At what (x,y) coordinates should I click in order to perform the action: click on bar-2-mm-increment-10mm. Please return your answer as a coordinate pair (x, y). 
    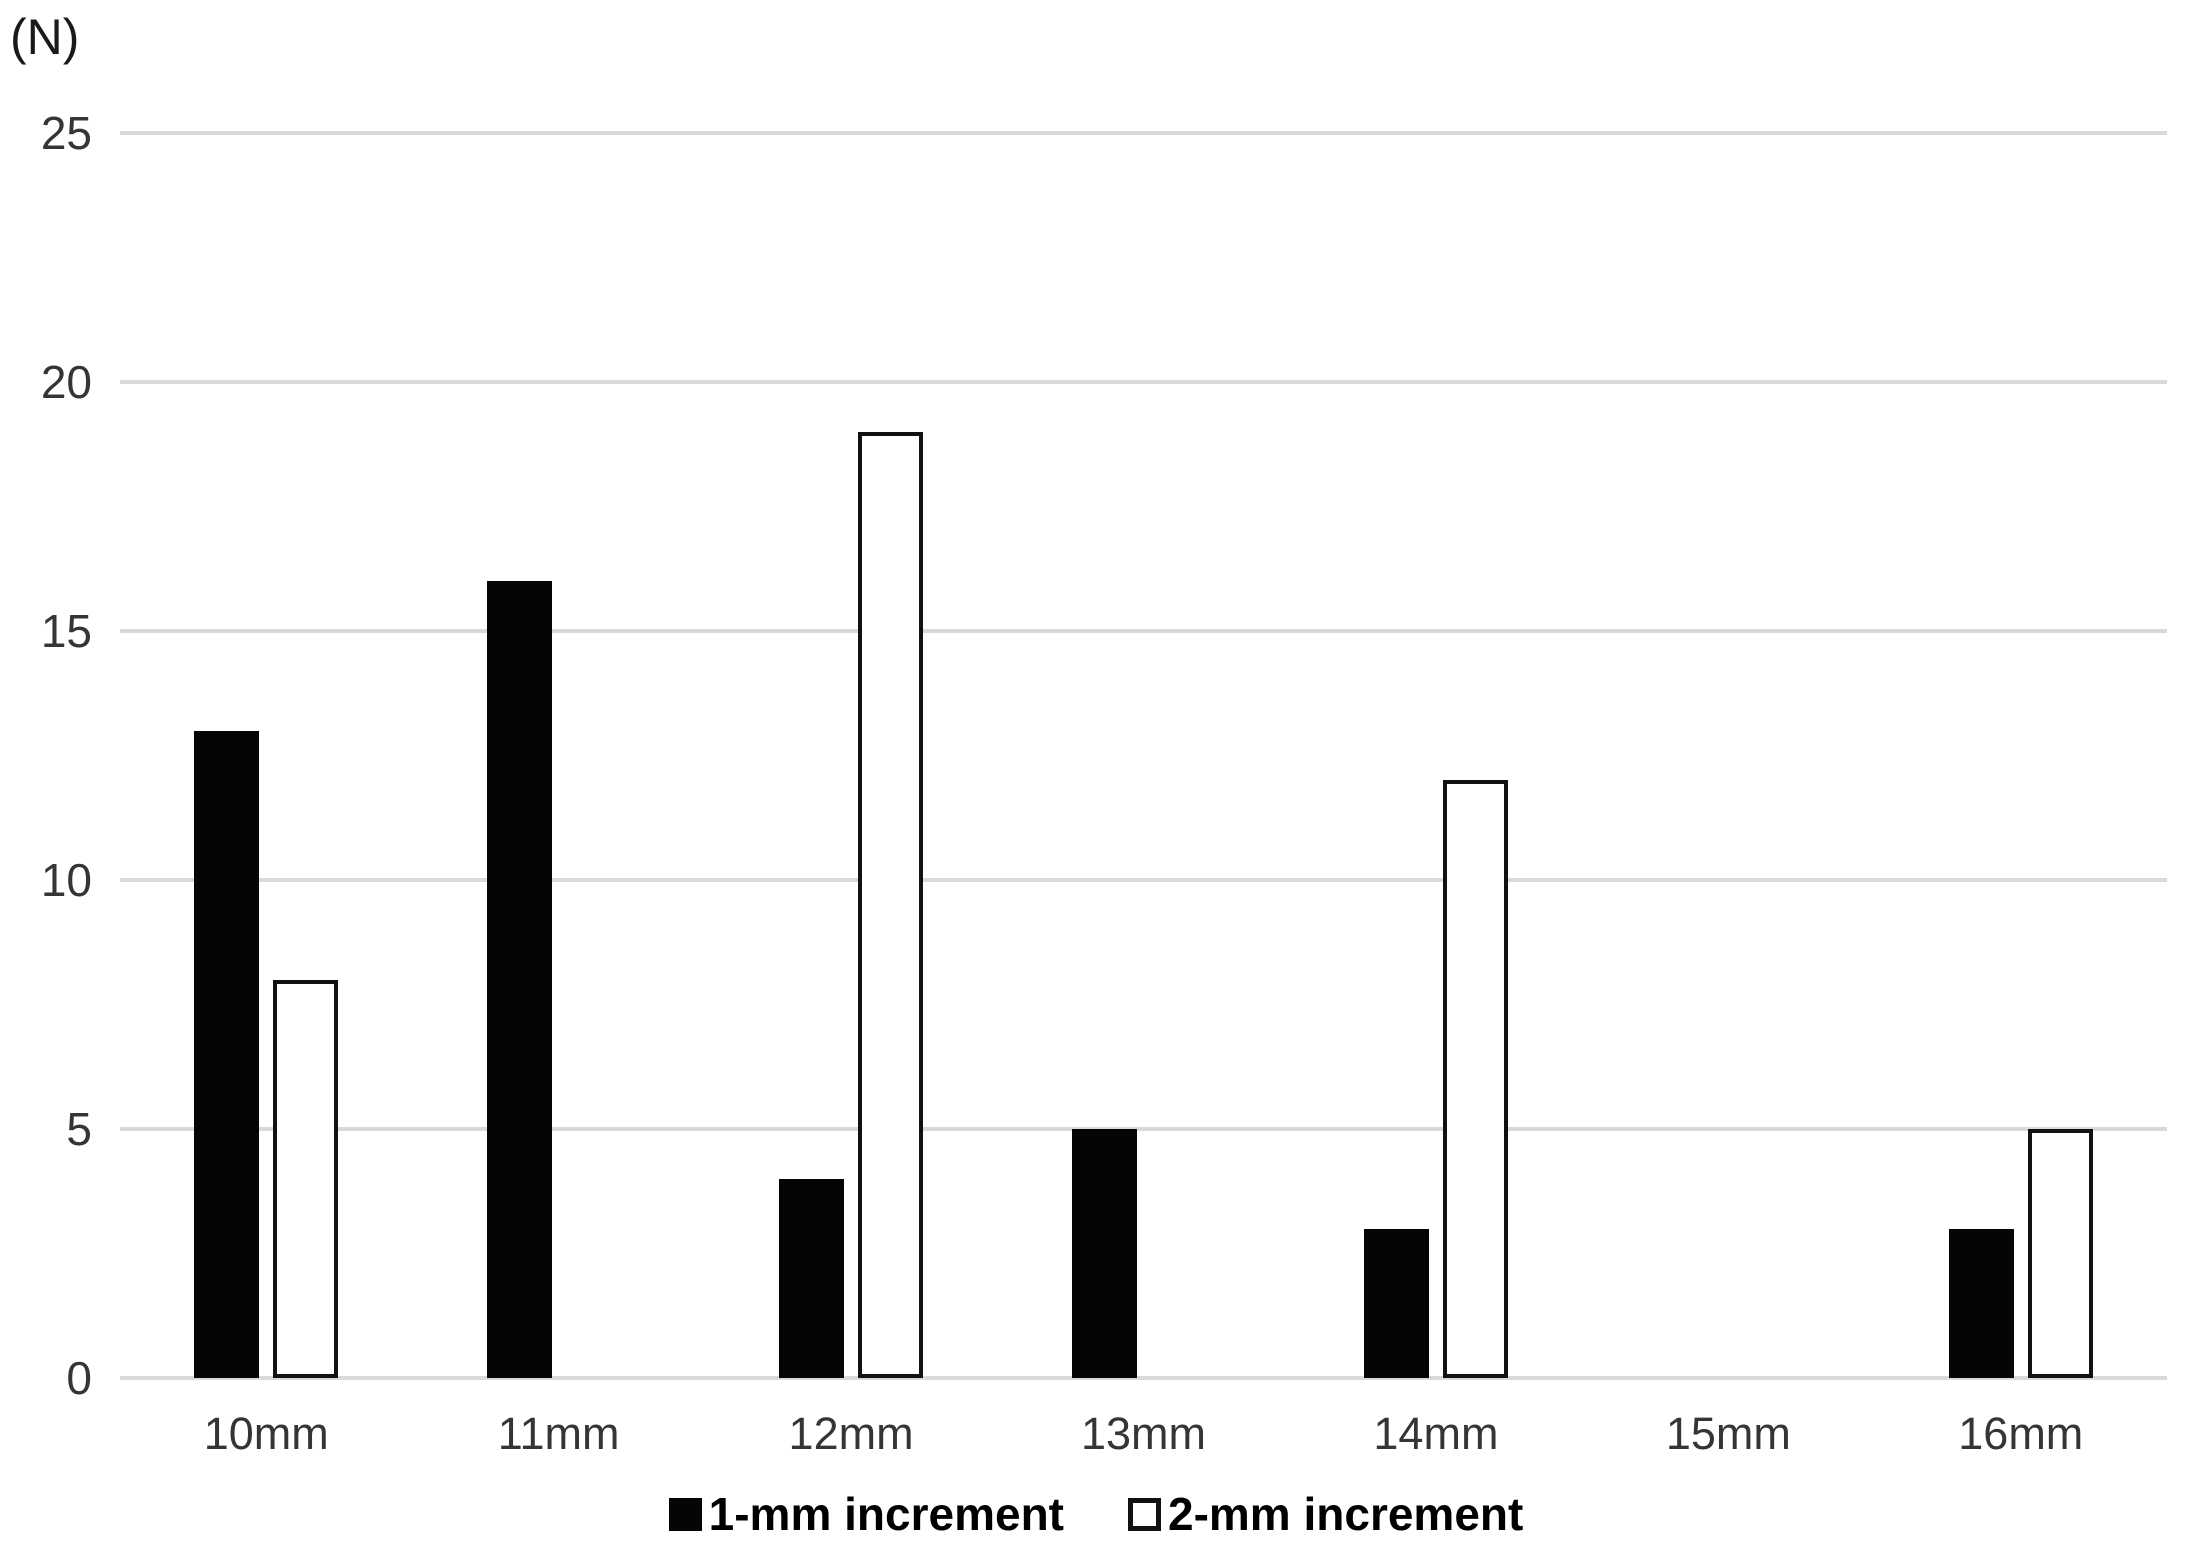
    Looking at the image, I should click on (306, 1178).